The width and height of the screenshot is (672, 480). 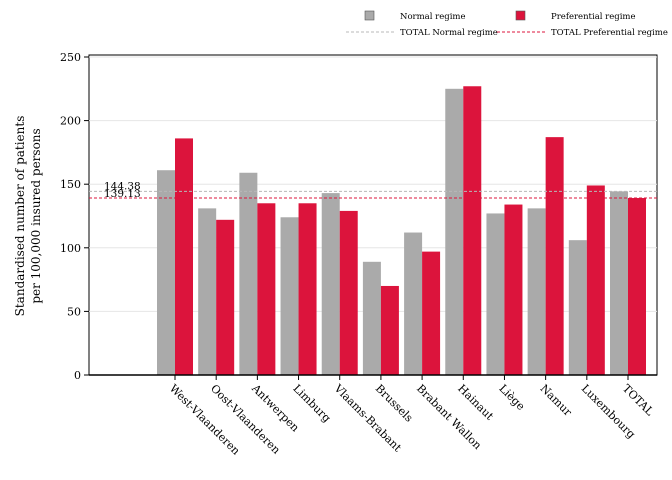 I want to click on y-tick-label: 100, so click(x=70, y=248).